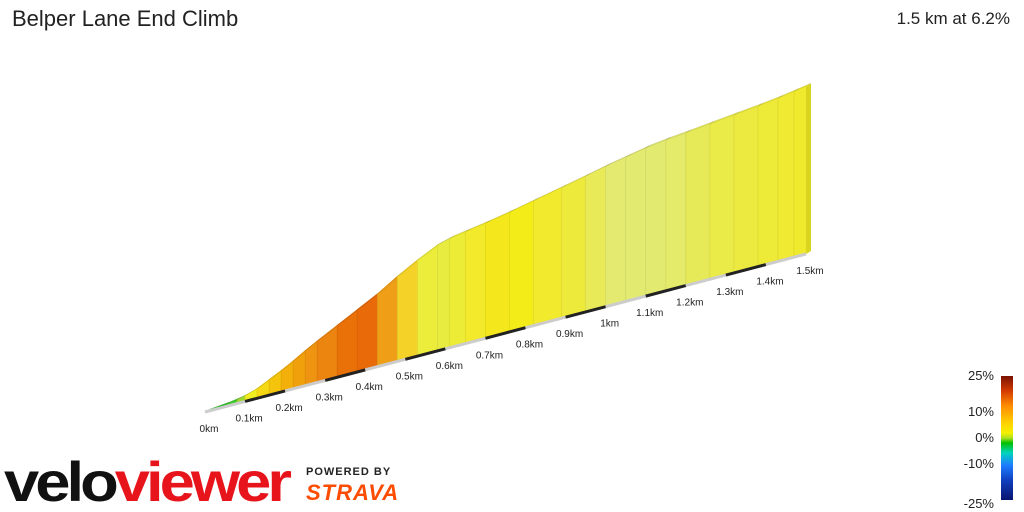 Image resolution: width=1024 pixels, height=512 pixels. Describe the element at coordinates (369, 387) in the screenshot. I see `x-tick-label: 0.4km` at that location.